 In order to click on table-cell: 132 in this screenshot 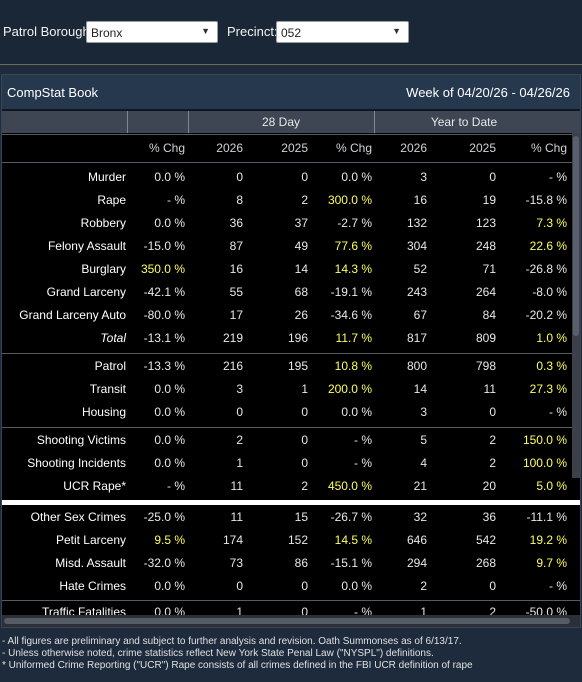, I will do `click(416, 223)`.